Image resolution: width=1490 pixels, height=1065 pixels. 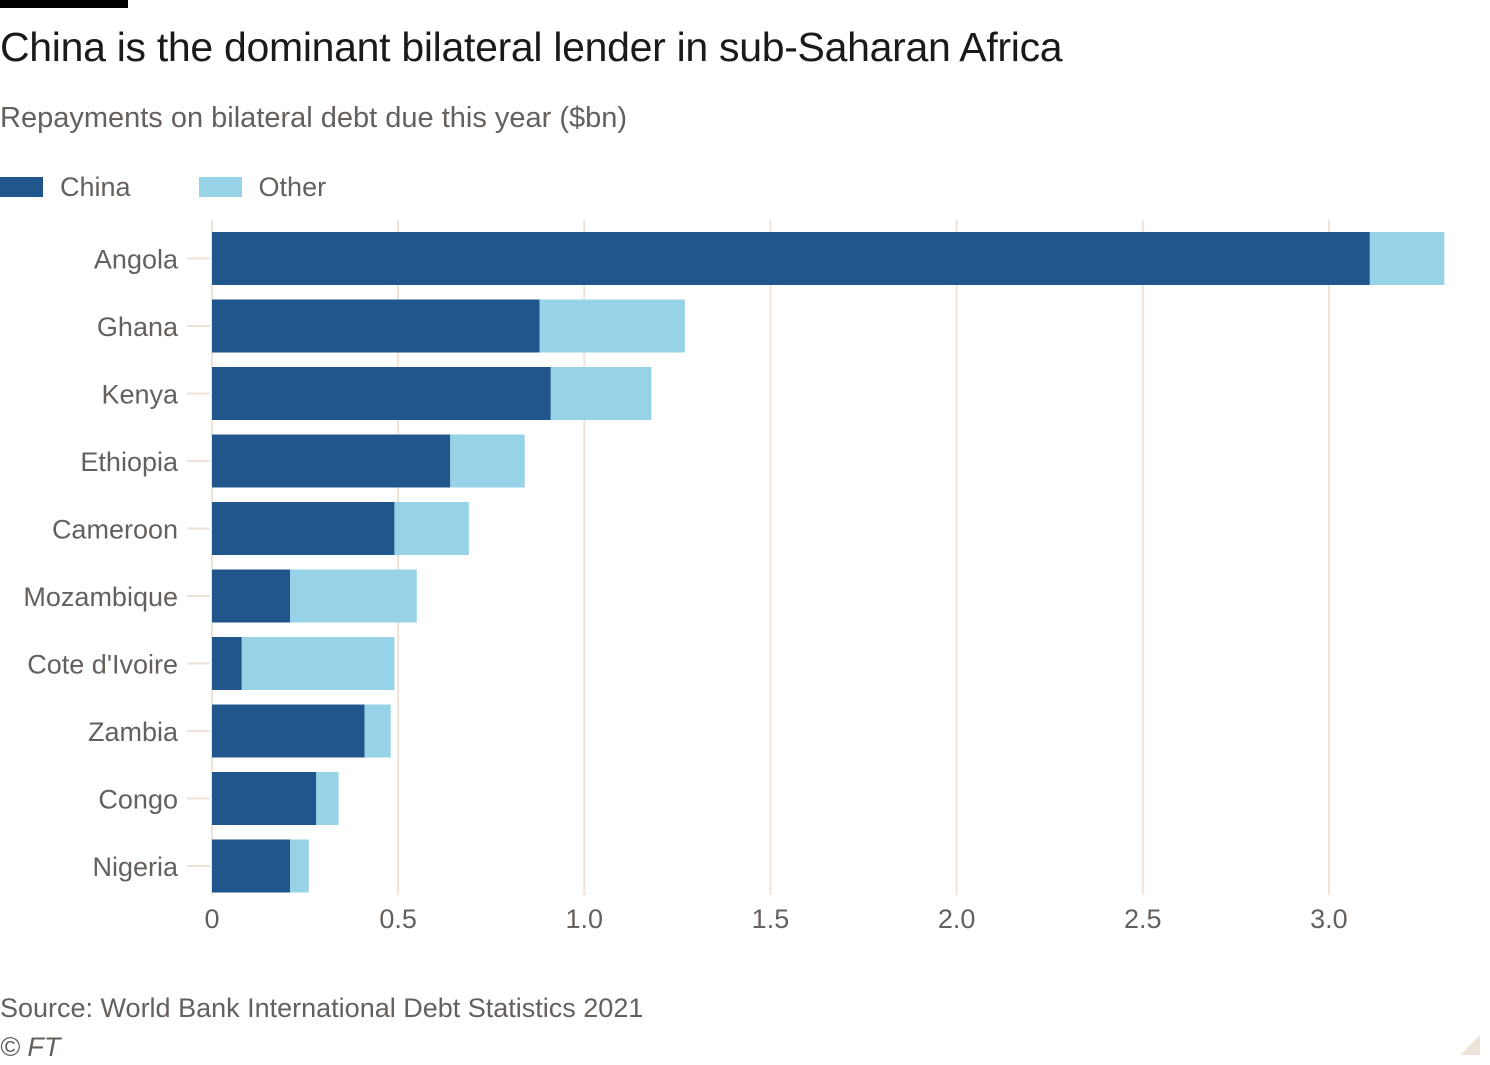 I want to click on y-tick-label: Ghana, so click(x=138, y=327).